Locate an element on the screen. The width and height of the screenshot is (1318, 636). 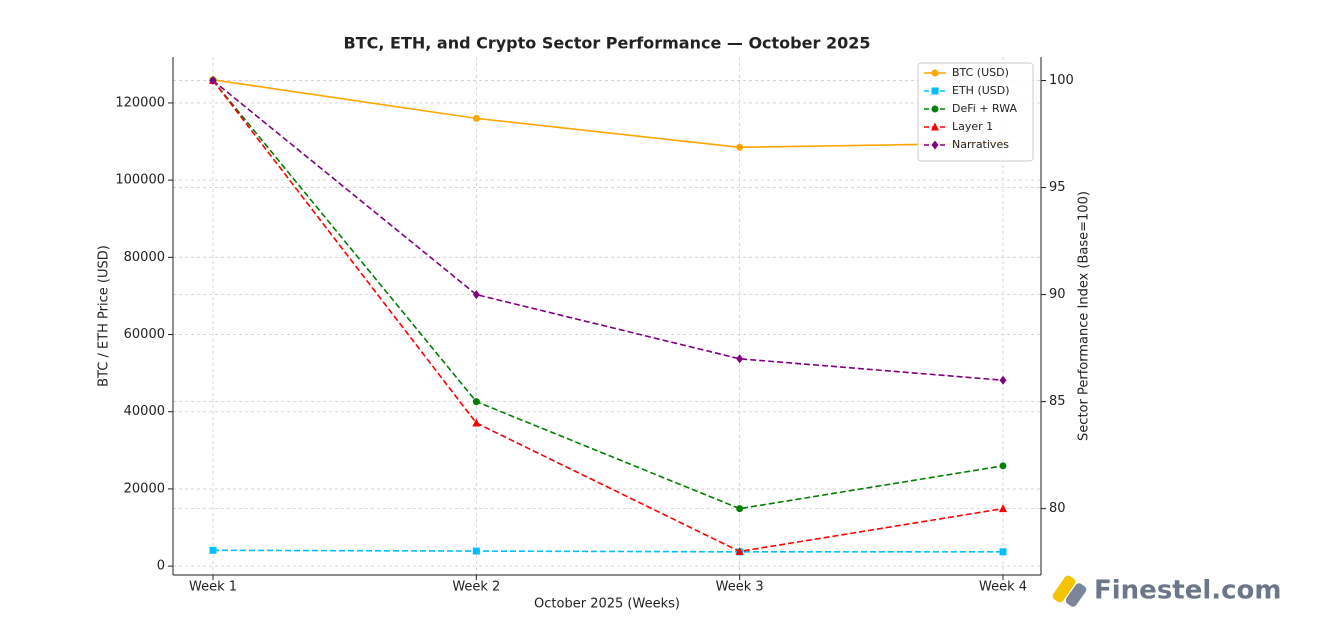
brand-logo: Finestel.com is located at coordinates (1167, 591).